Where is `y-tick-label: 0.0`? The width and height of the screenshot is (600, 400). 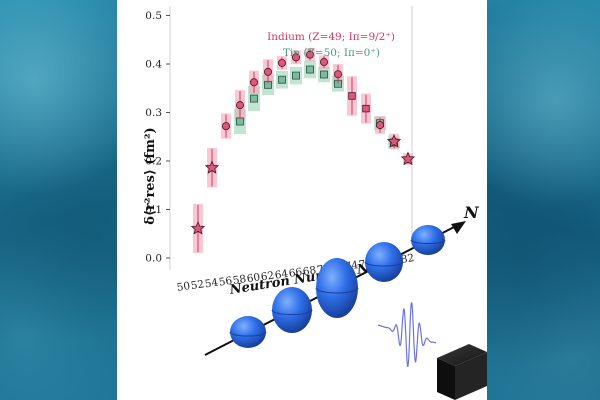
y-tick-label: 0.0 is located at coordinates (153, 259).